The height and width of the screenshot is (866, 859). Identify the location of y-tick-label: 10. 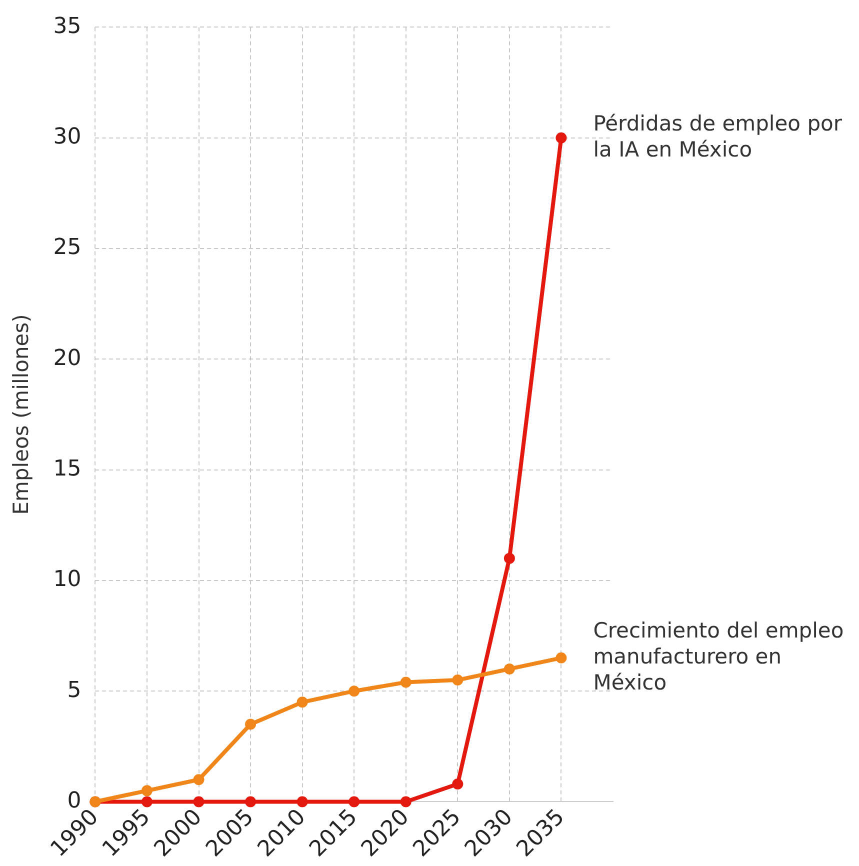
(67, 579).